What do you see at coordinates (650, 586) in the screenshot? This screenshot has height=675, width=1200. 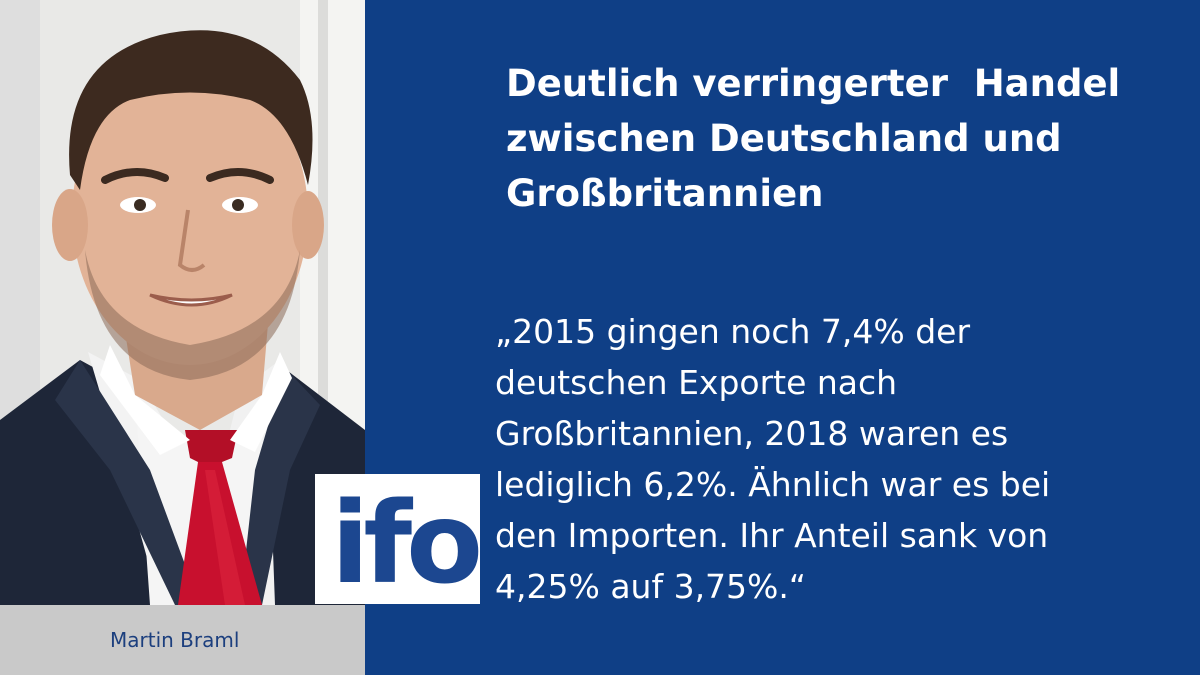 I see `quote-line-6: 4,25% auf 3,75%.“` at bounding box center [650, 586].